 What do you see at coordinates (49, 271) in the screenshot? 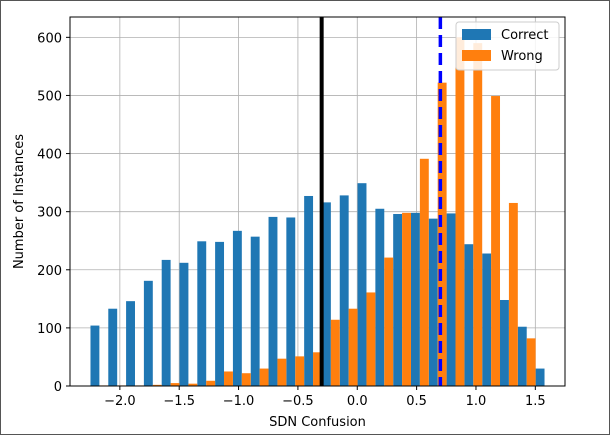
I see `y-tick-label: 200` at bounding box center [49, 271].